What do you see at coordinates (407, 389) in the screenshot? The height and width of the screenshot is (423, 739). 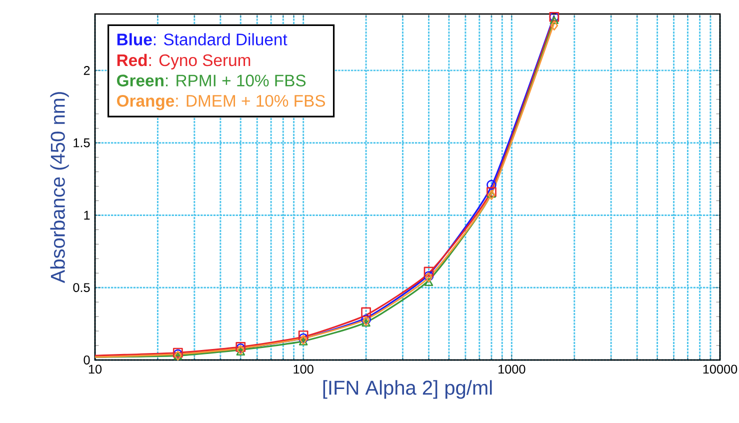 I see `x-axis-title: [IFN Alpha 2] pg/ml` at bounding box center [407, 389].